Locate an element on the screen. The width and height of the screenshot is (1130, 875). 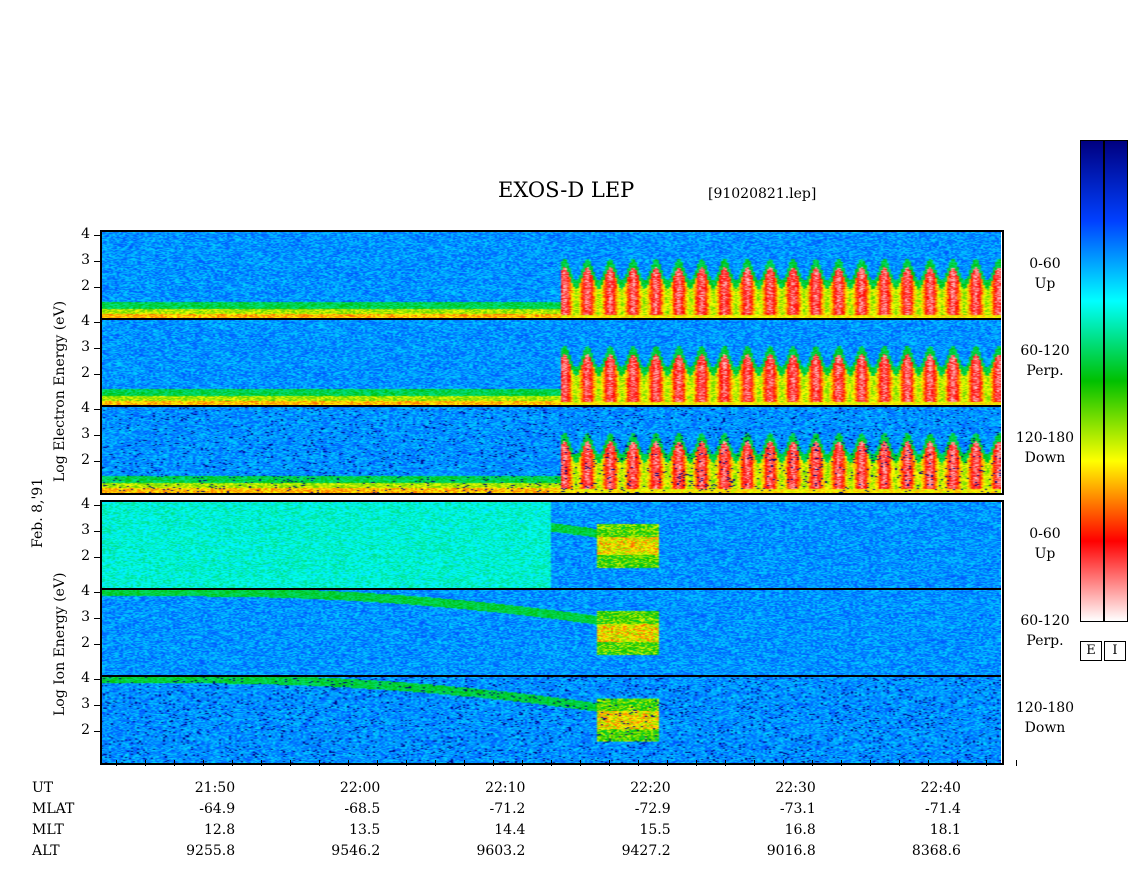
panel-ion-perp is located at coordinates (551, 632).